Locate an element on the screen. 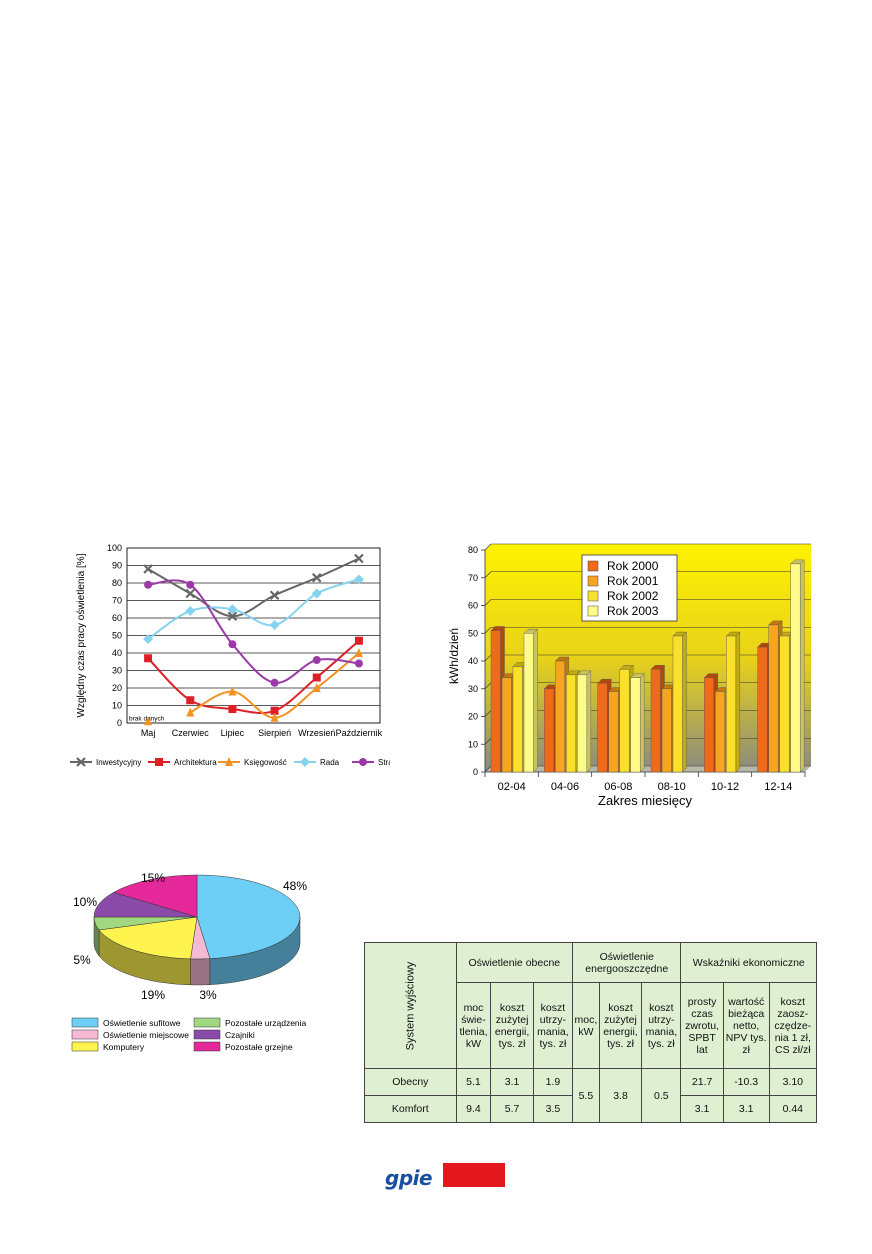 This screenshot has height=1254, width=872. x-tick-label: Sierpień is located at coordinates (274, 733).